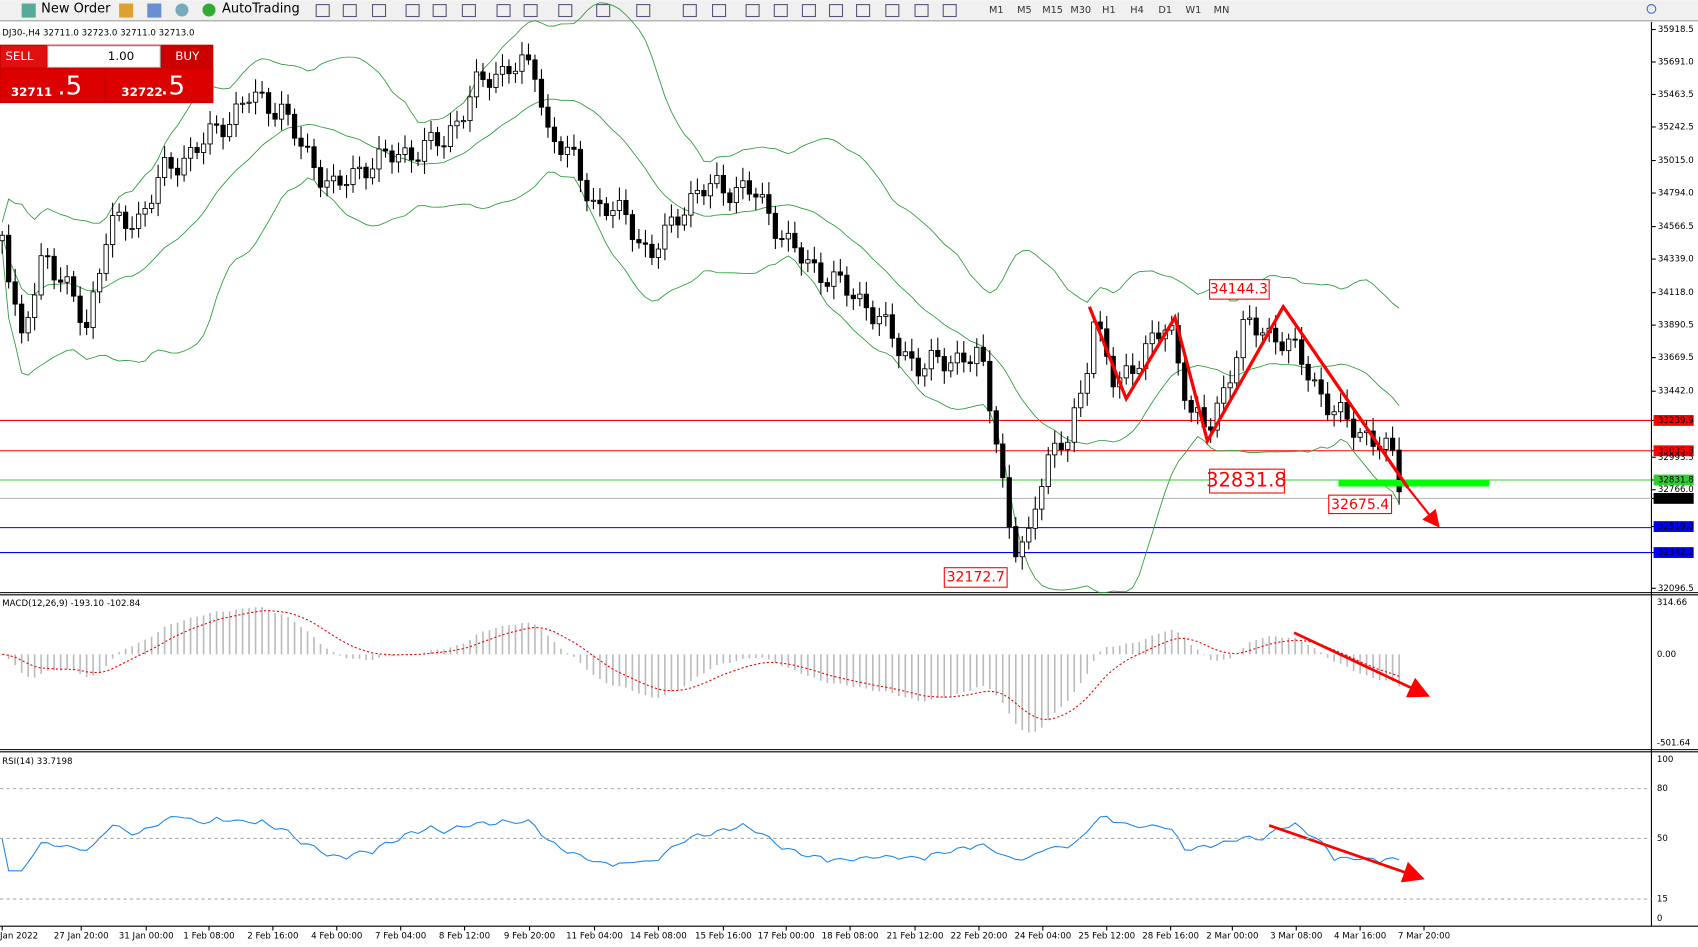  I want to click on buy-price-box, so click(160, 86).